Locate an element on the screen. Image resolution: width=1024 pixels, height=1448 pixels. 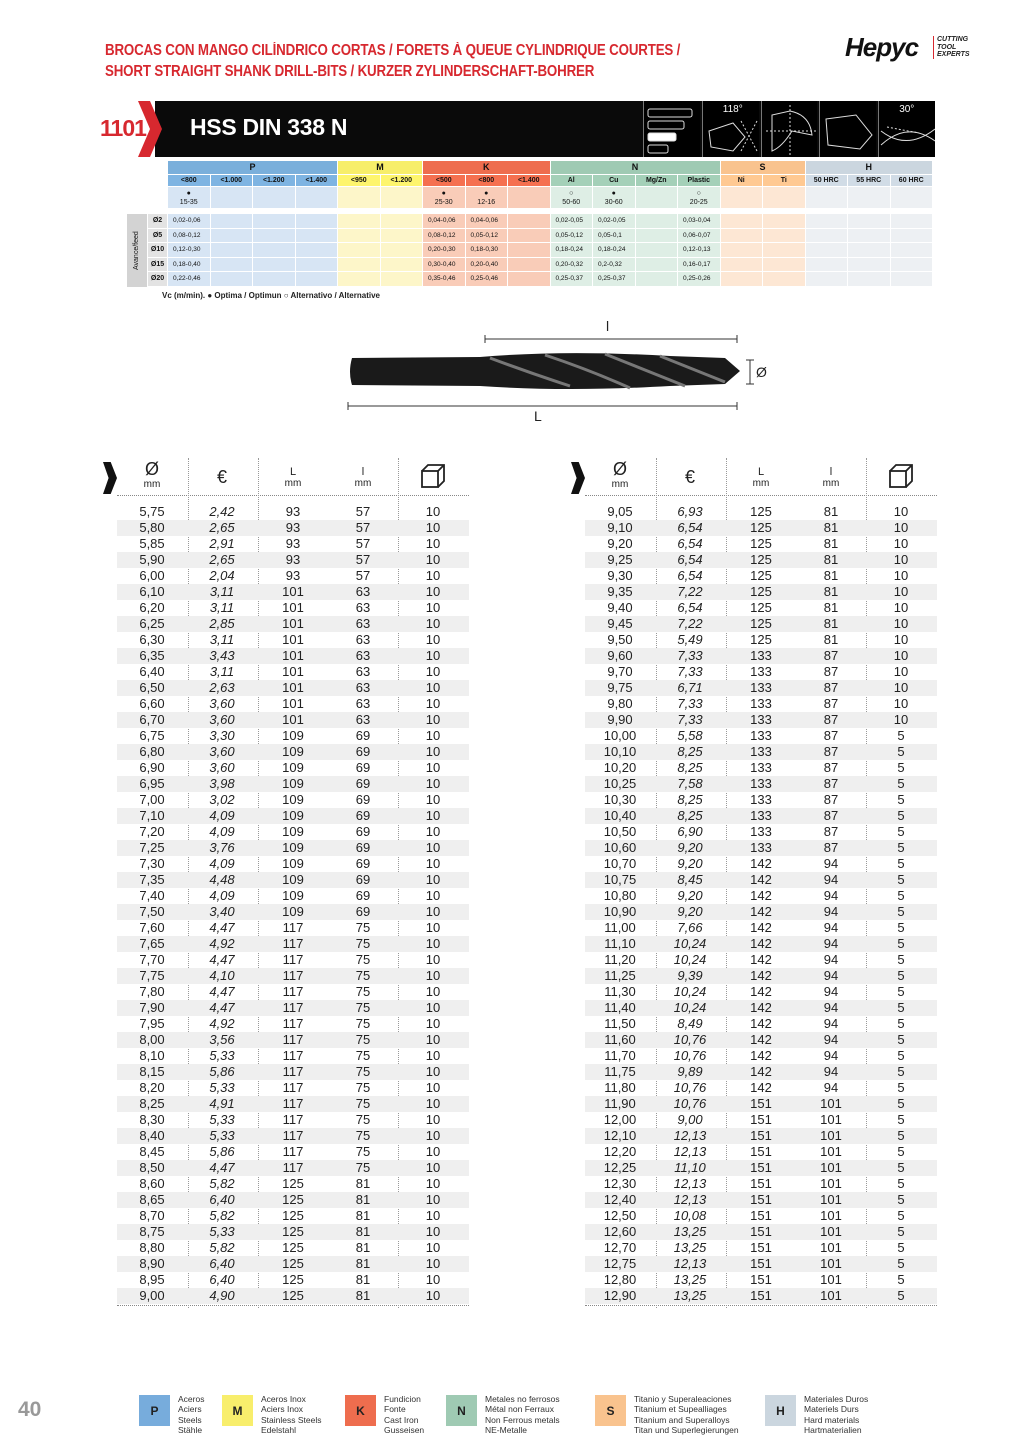
table-row: 7,80 4,47 117 75 10 is located at coordinates (293, 992).